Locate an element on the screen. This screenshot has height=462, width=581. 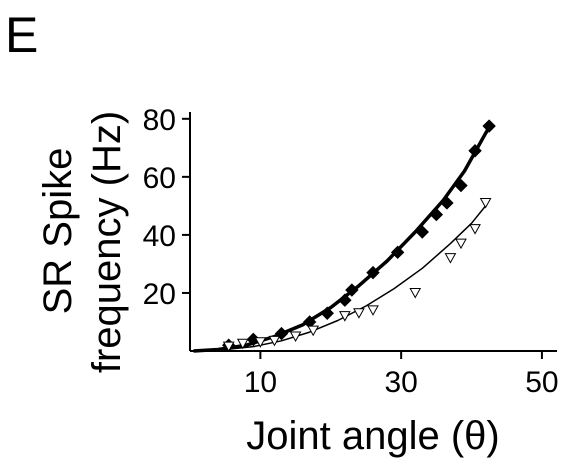
x-tick-label: 30 is located at coordinates (400, 382).